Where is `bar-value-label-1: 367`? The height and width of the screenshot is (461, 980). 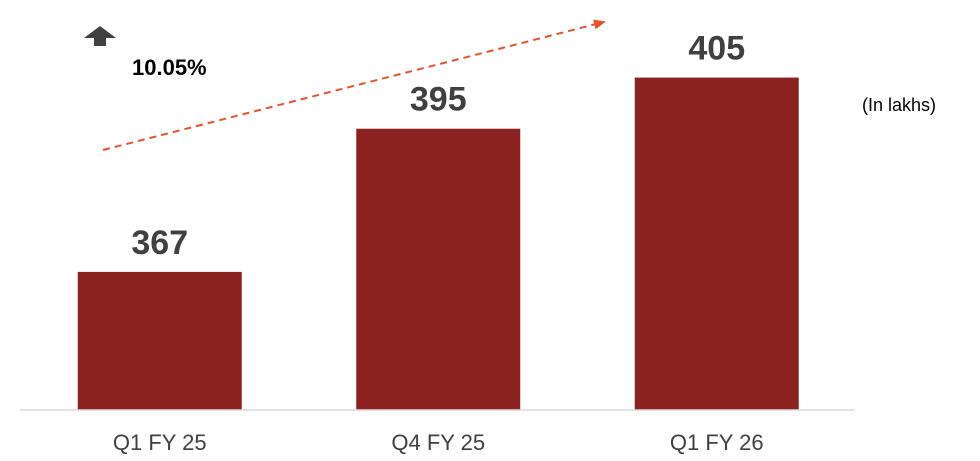 bar-value-label-1: 367 is located at coordinates (159, 243).